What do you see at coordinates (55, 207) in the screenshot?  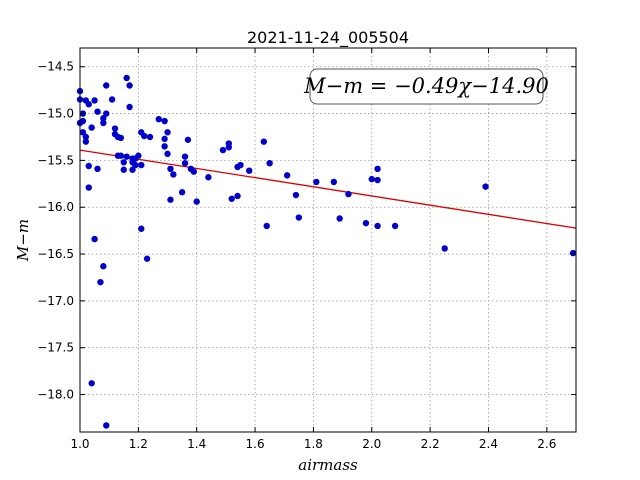 I see `y-tick-label: −16.0` at bounding box center [55, 207].